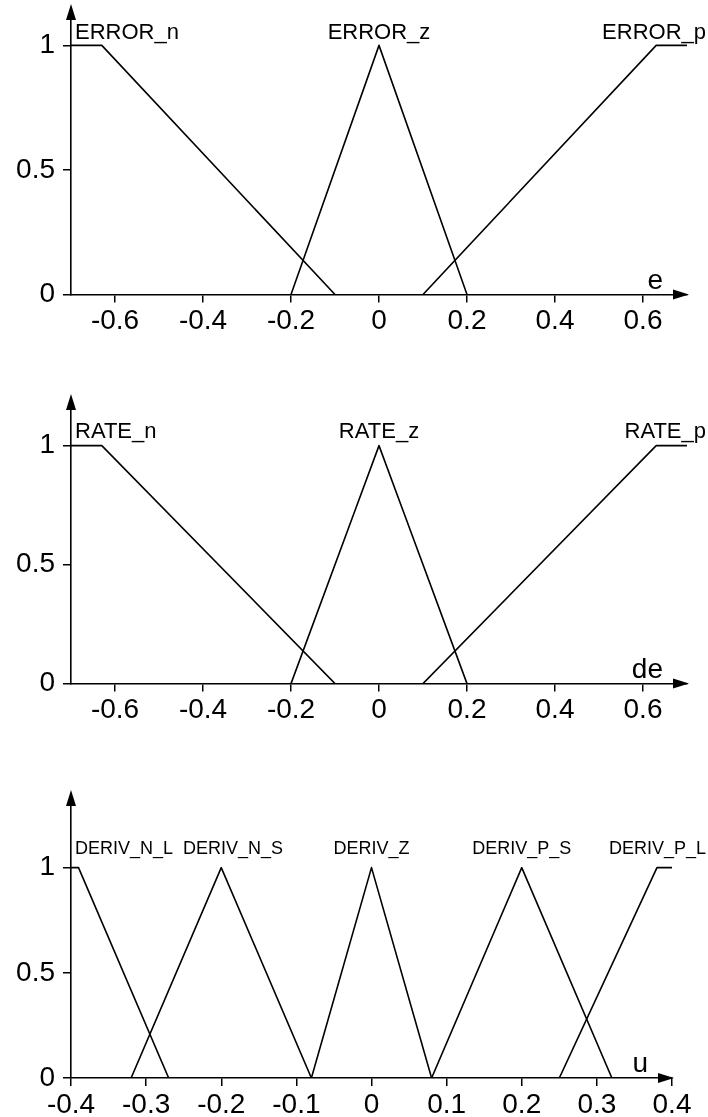  I want to click on series-label: RATE_z, so click(379, 430).